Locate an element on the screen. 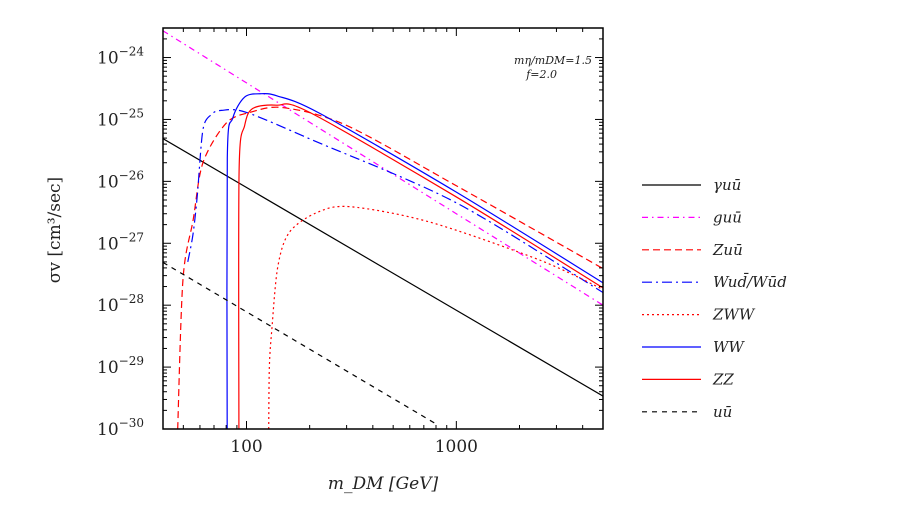 This screenshot has height=505, width=898. legend-item: Wud̄/Wūd is located at coordinates (714, 282).